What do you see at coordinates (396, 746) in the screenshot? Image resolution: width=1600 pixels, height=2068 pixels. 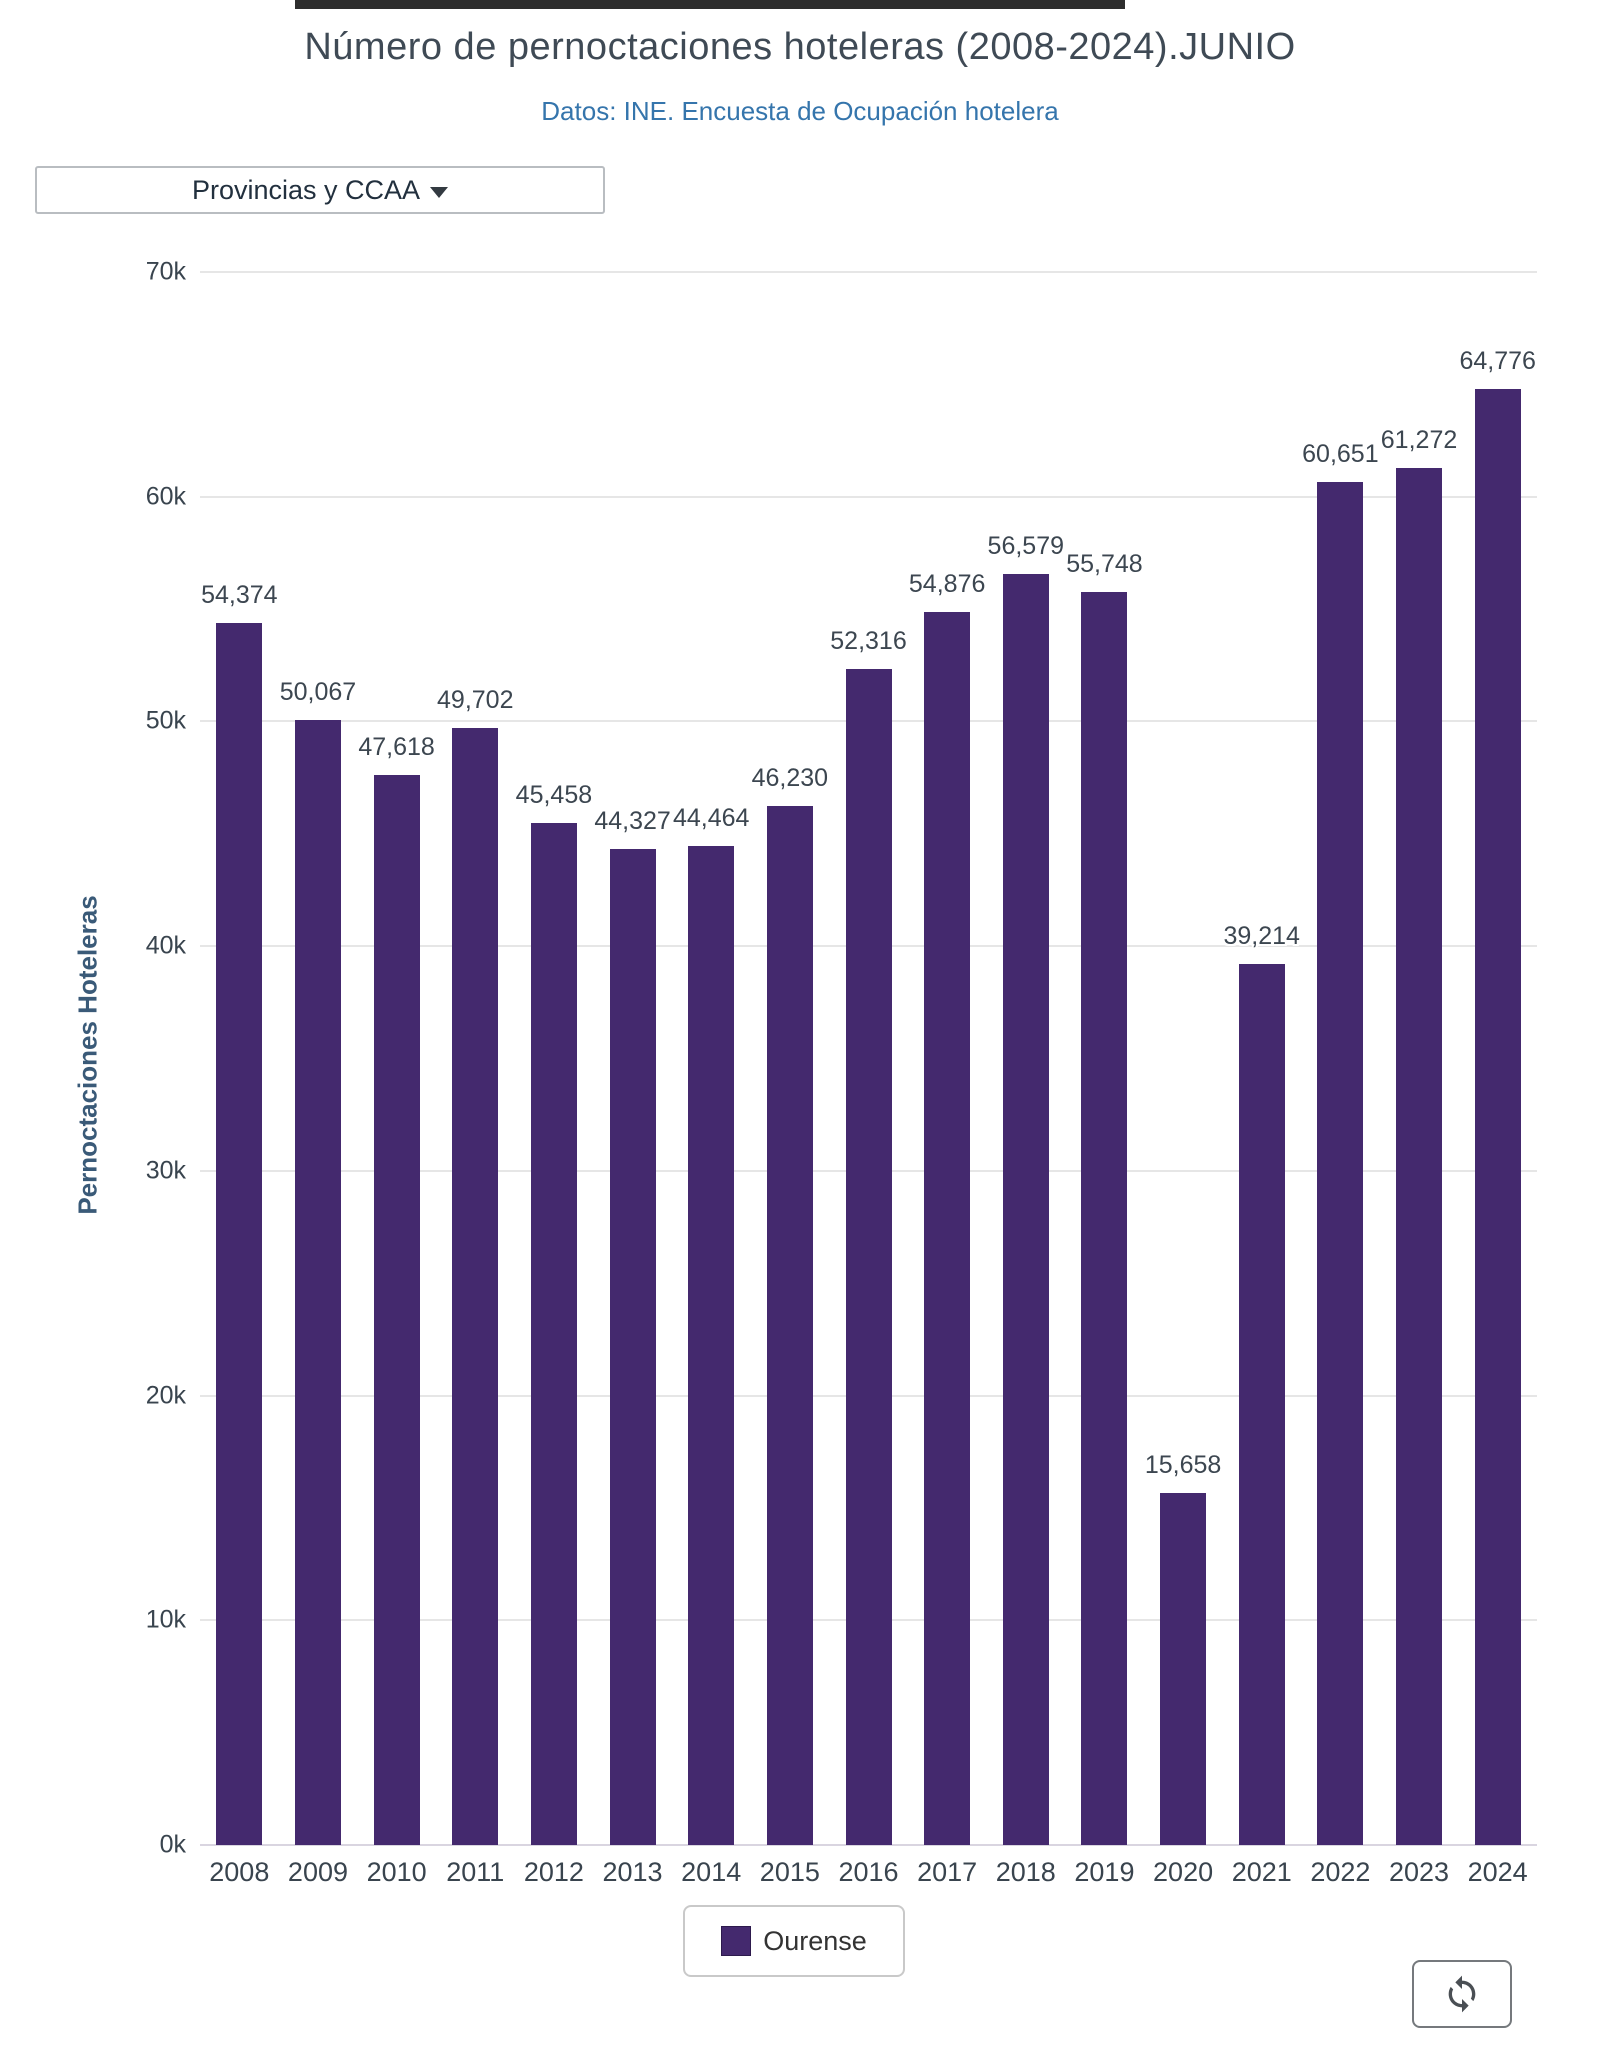 I see `bar-value-label-2010: 47,618` at bounding box center [396, 746].